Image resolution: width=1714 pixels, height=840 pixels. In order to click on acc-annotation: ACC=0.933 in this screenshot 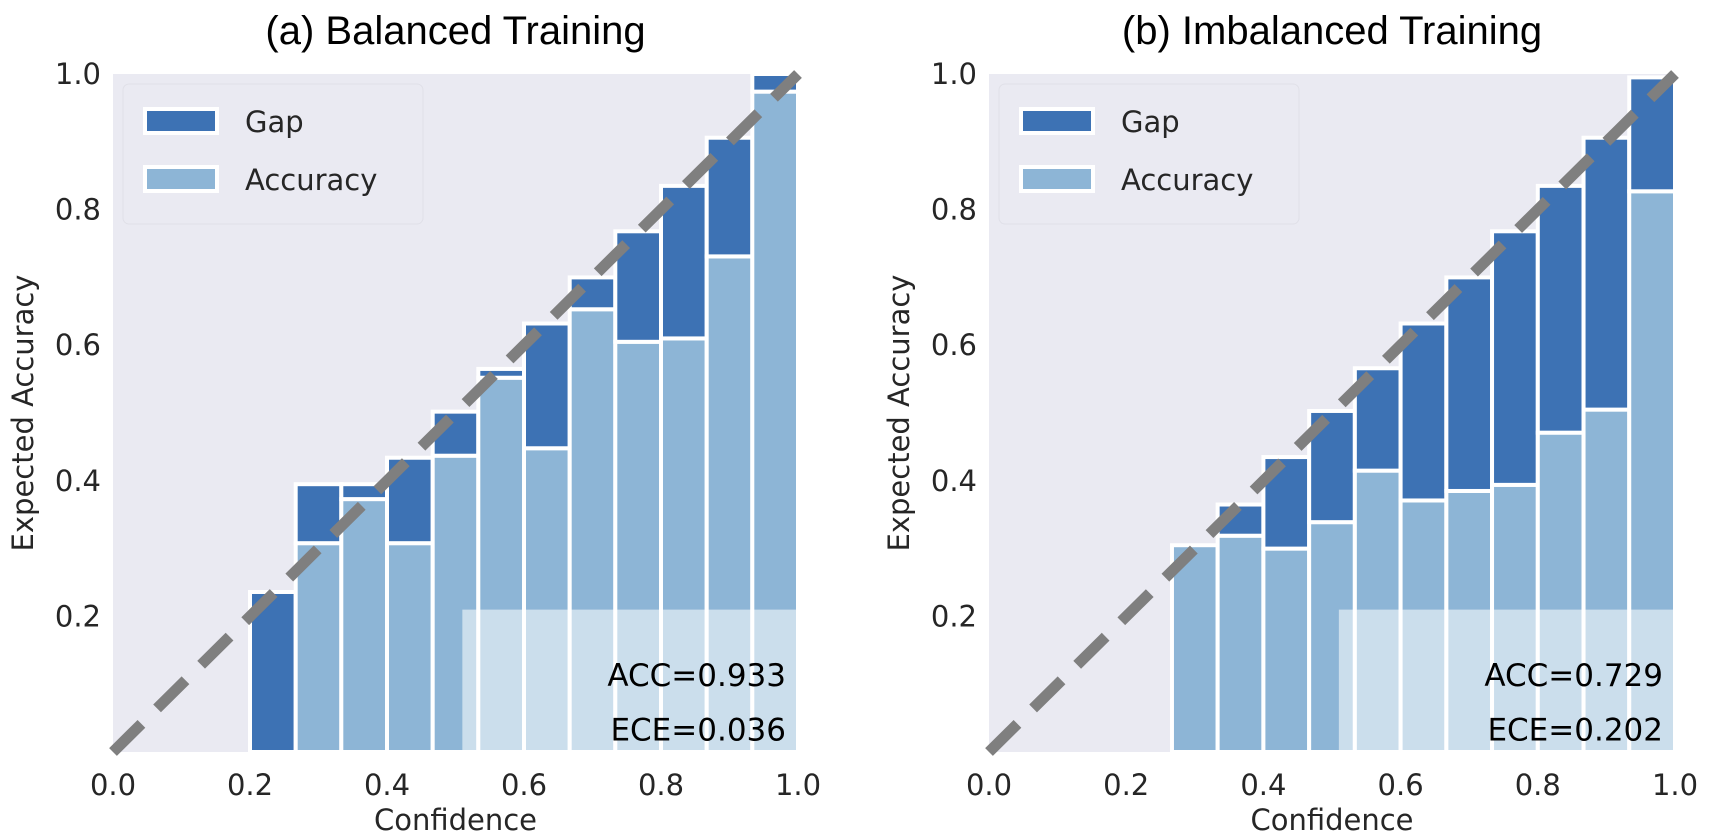, I will do `click(696, 676)`.